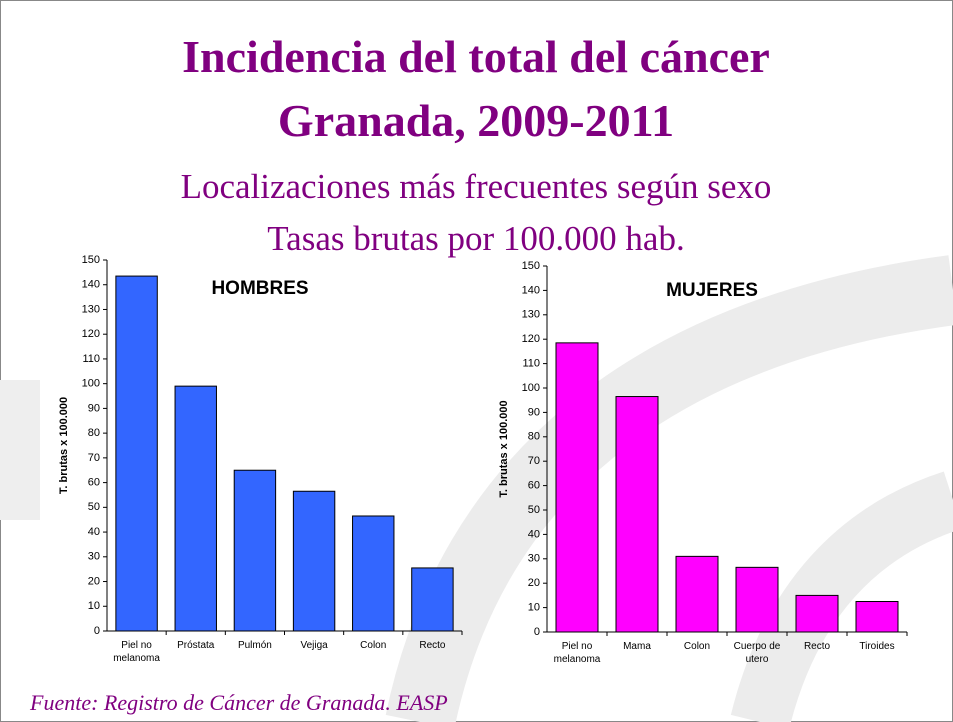  I want to click on x-tick-label: Vejiga, so click(314, 645).